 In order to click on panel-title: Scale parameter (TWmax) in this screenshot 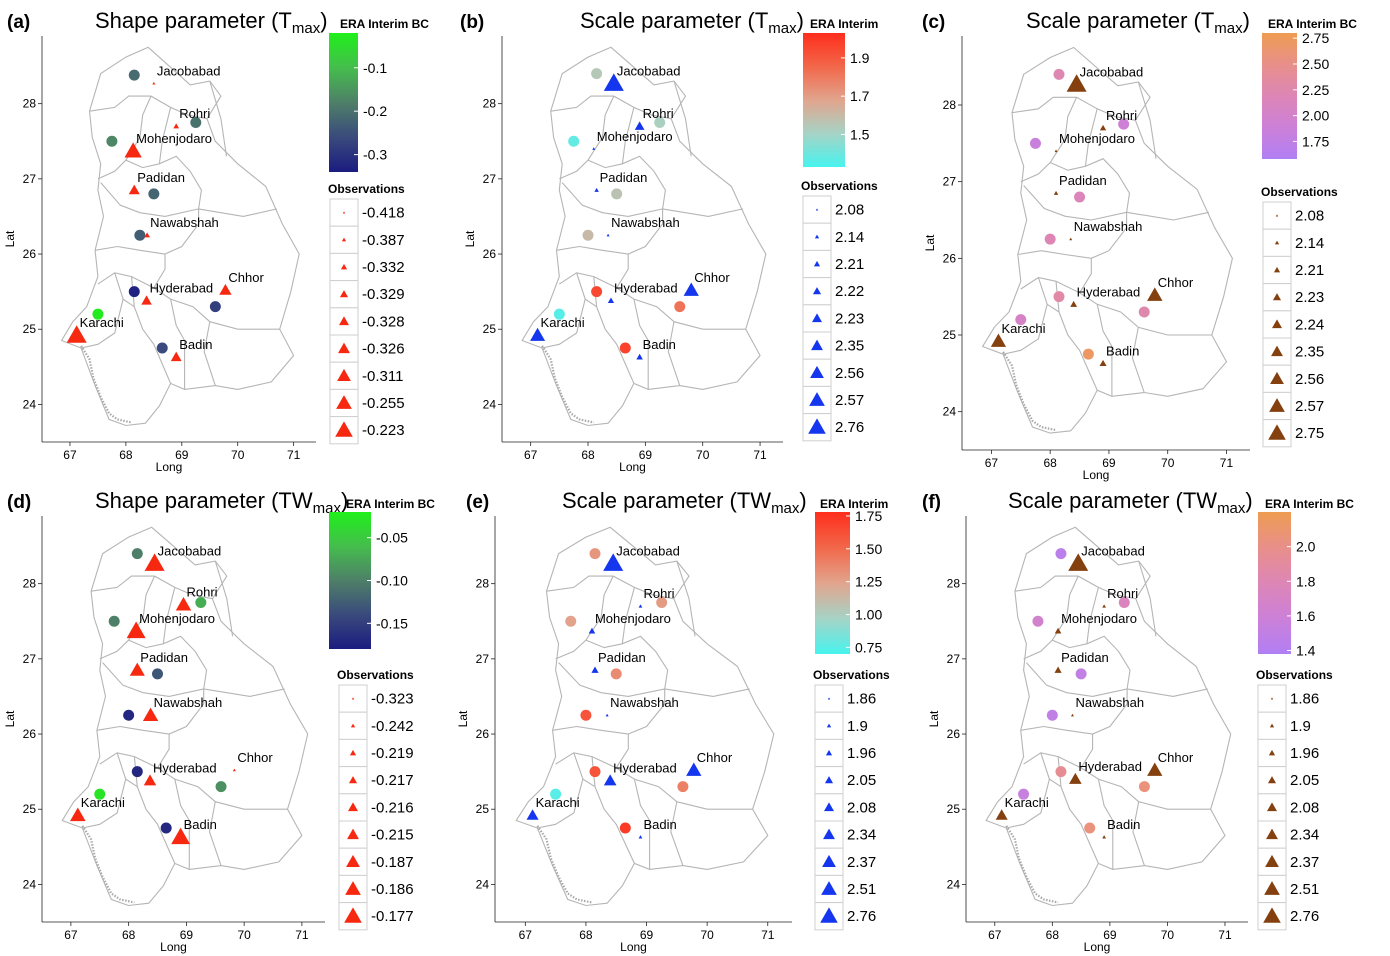, I will do `click(1130, 502)`.